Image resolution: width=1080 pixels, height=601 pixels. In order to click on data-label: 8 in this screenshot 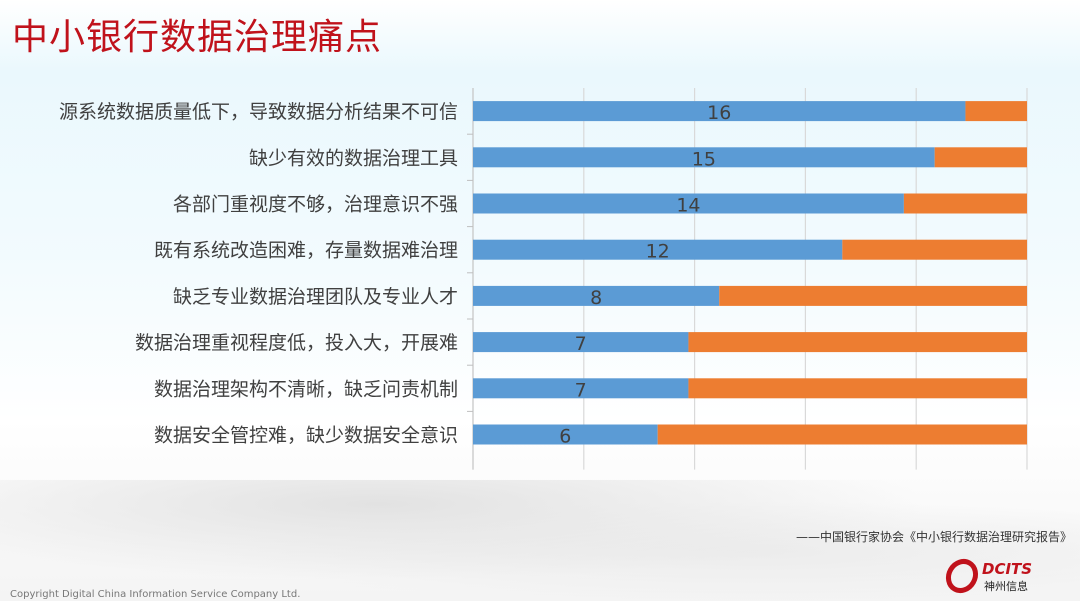, I will do `click(596, 298)`.